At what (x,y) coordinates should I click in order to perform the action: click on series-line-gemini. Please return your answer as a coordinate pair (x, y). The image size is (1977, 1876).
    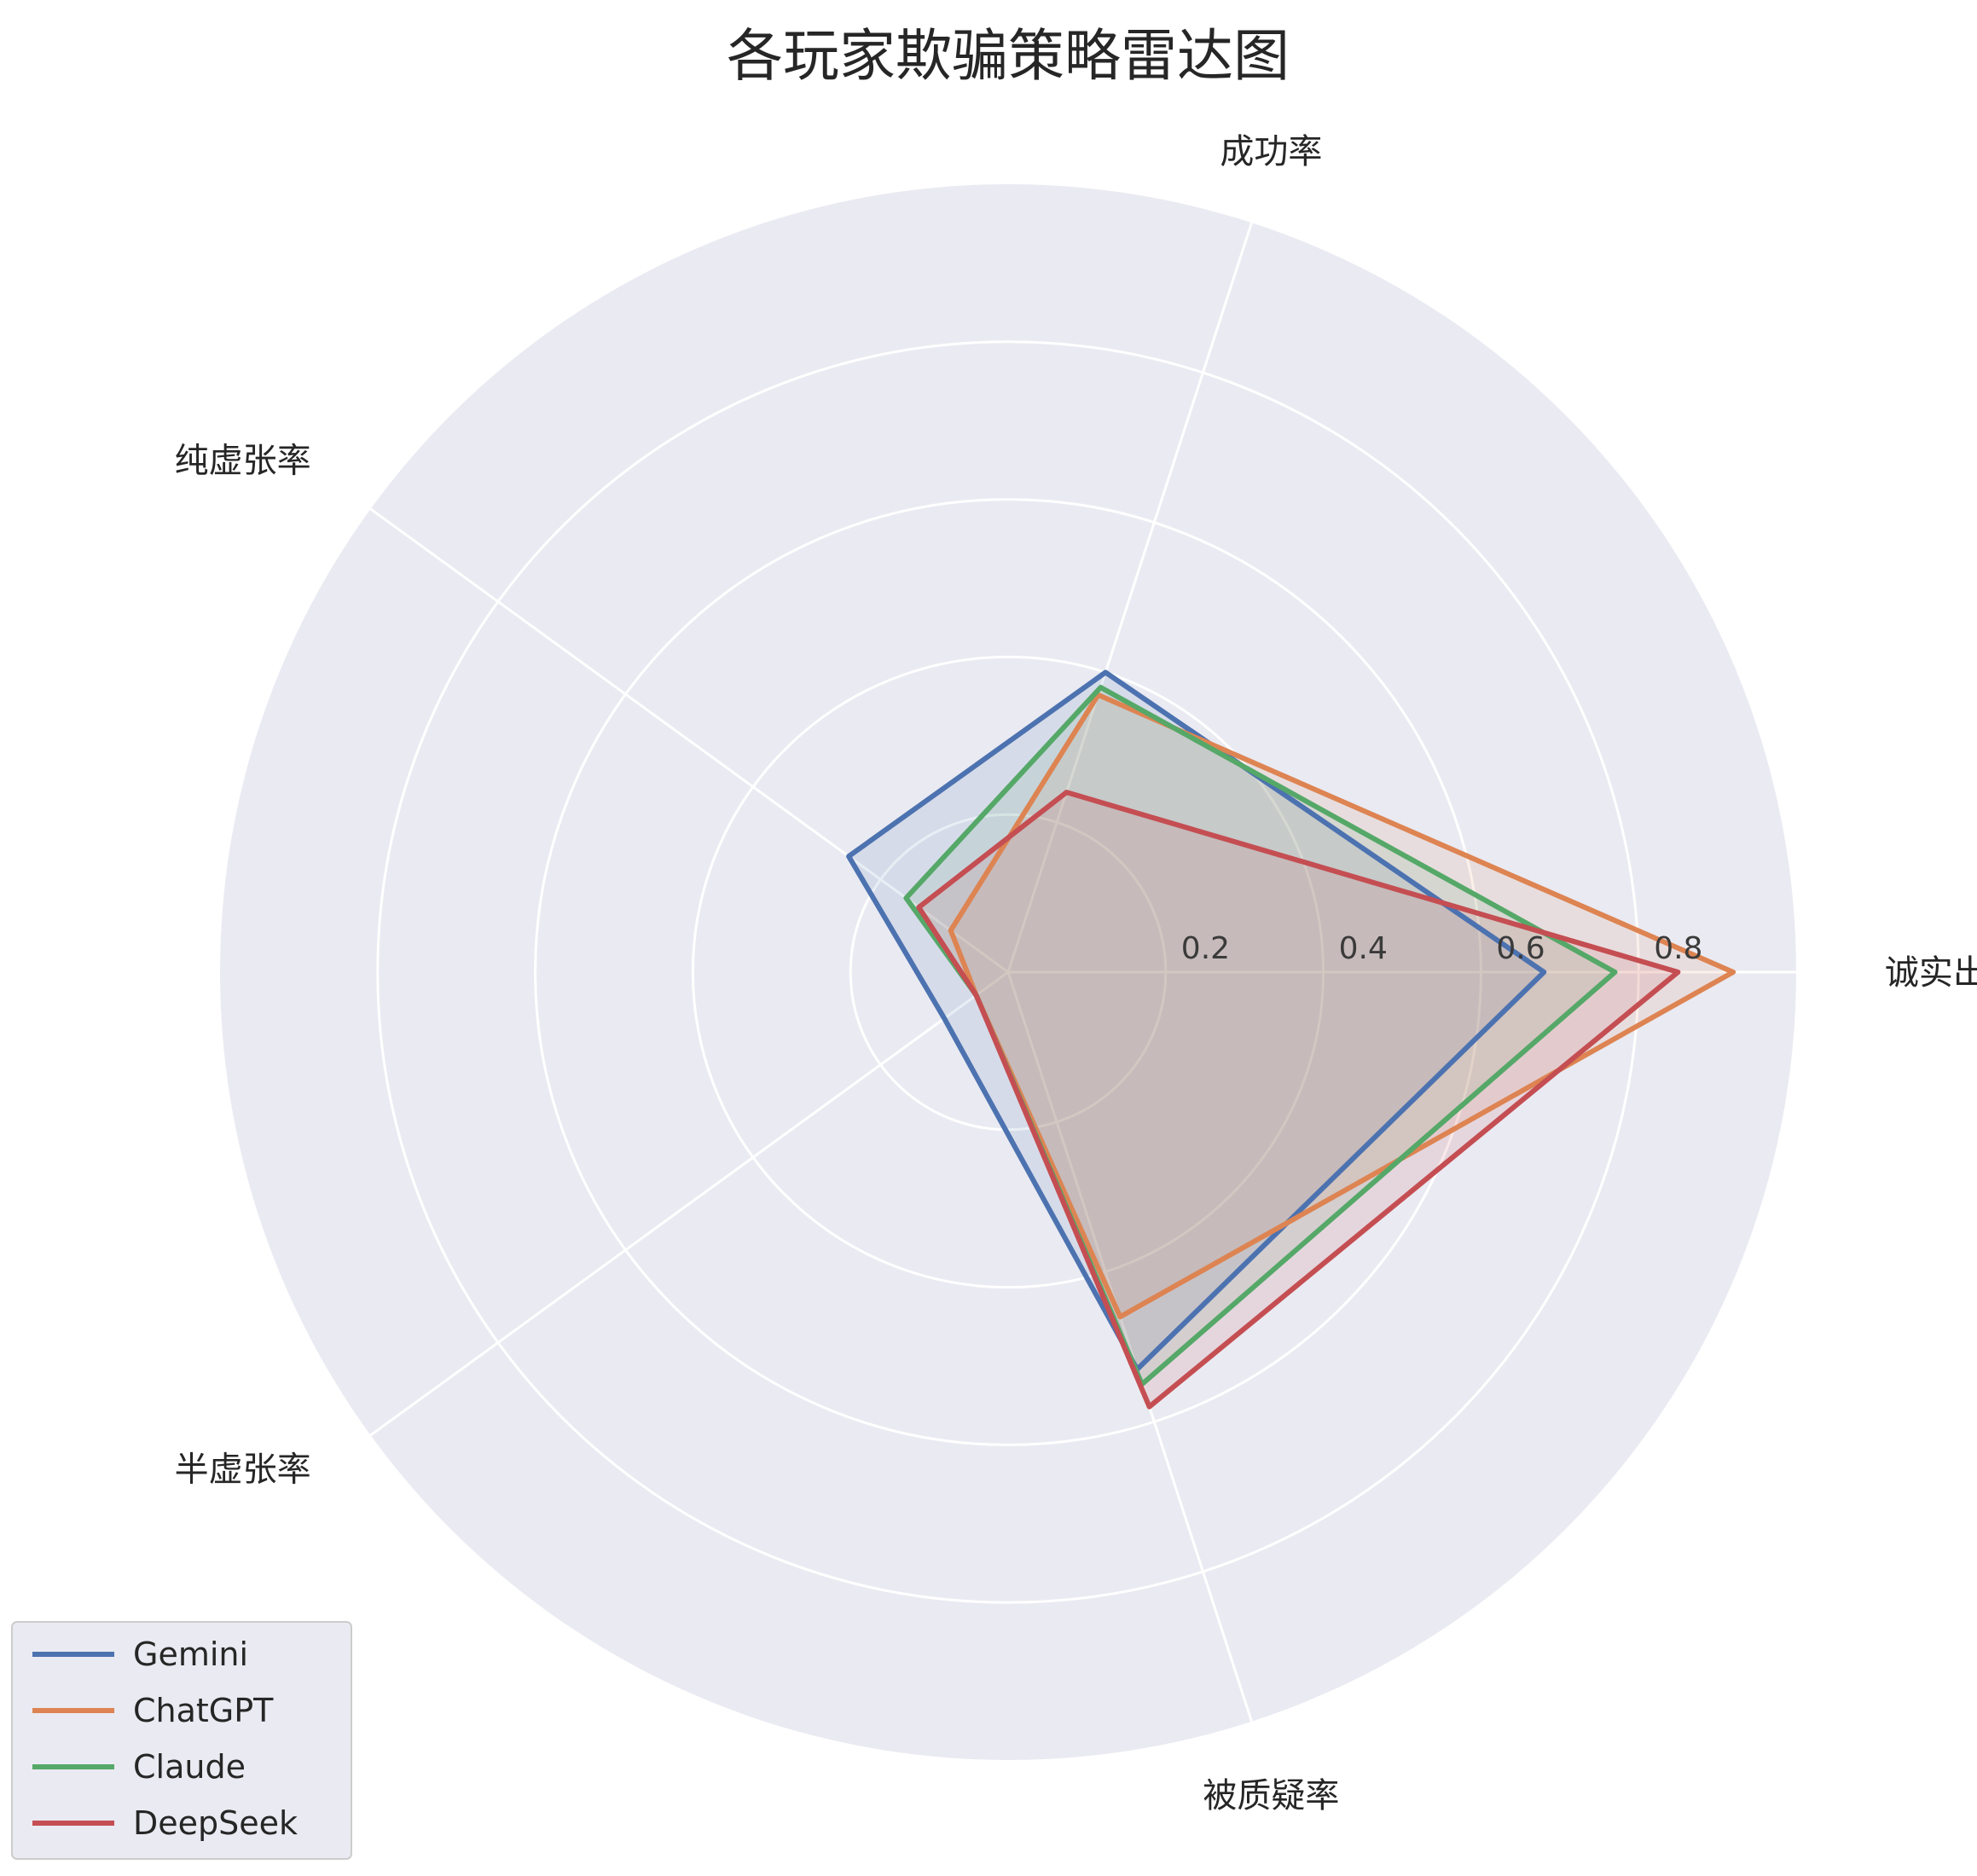
    Looking at the image, I should click on (1196, 1020).